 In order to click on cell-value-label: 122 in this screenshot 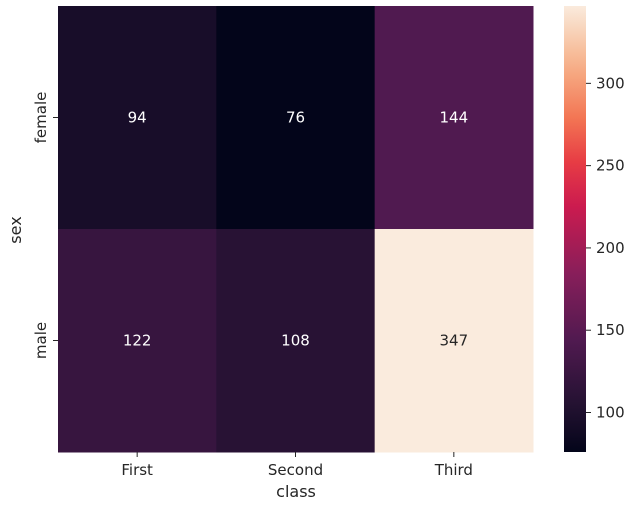, I will do `click(137, 341)`.